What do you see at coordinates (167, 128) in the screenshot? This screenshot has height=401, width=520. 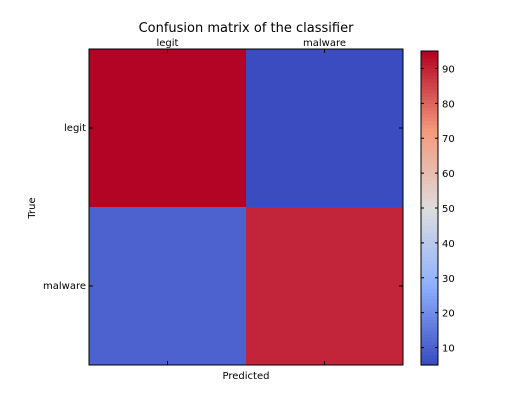 I see `heatmap-cell-legit-legit` at bounding box center [167, 128].